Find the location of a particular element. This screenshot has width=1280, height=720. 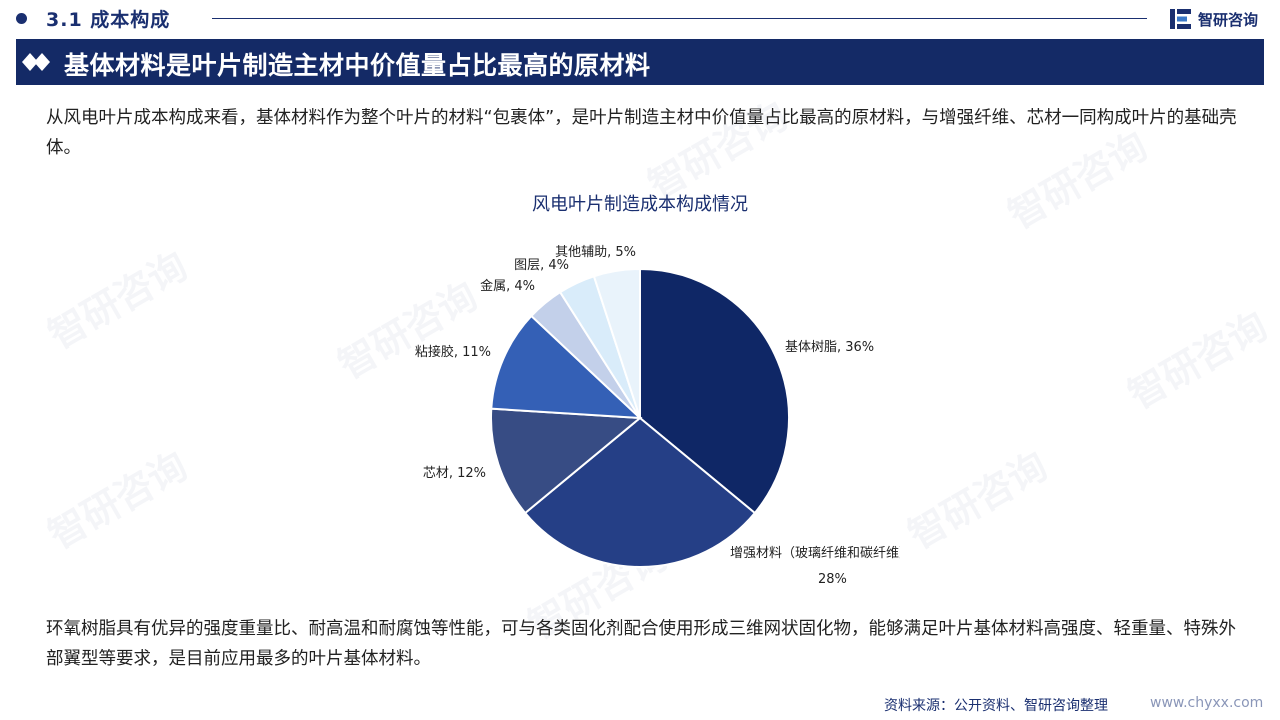

title-banner: 基体材料是叶片制造主材中价值量占比最高的原材料 is located at coordinates (640, 62).